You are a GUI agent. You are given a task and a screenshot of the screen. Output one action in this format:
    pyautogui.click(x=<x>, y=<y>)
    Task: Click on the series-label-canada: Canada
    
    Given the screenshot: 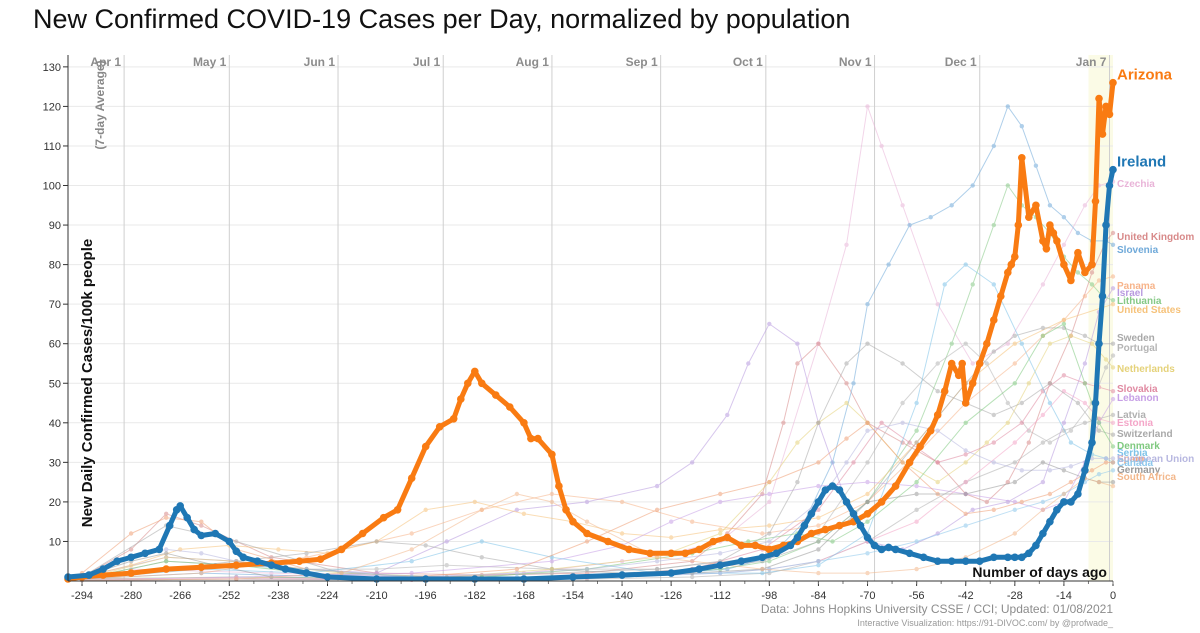 What is the action you would take?
    pyautogui.click(x=1135, y=463)
    